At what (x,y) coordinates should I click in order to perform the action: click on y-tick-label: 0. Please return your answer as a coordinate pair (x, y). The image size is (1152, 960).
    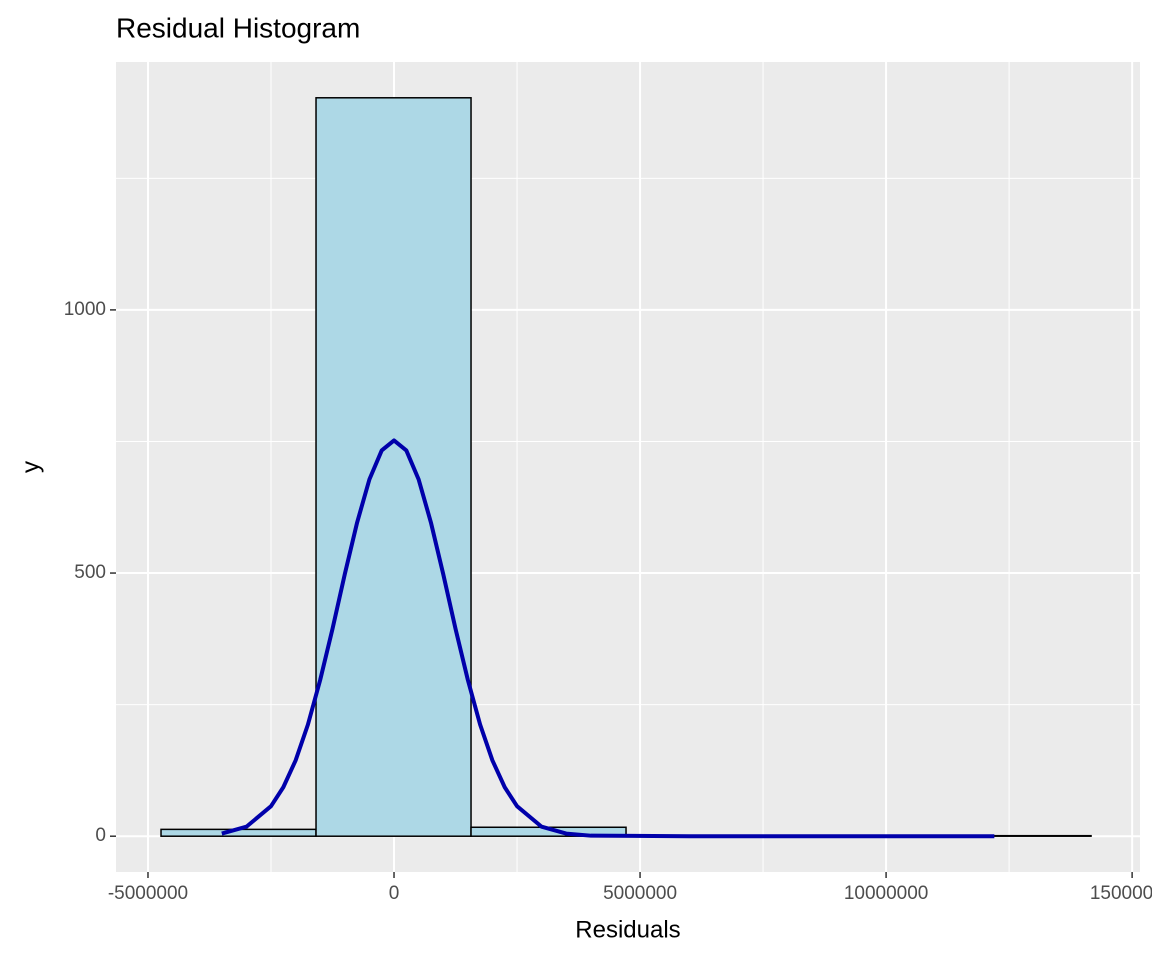
    Looking at the image, I should click on (100, 835).